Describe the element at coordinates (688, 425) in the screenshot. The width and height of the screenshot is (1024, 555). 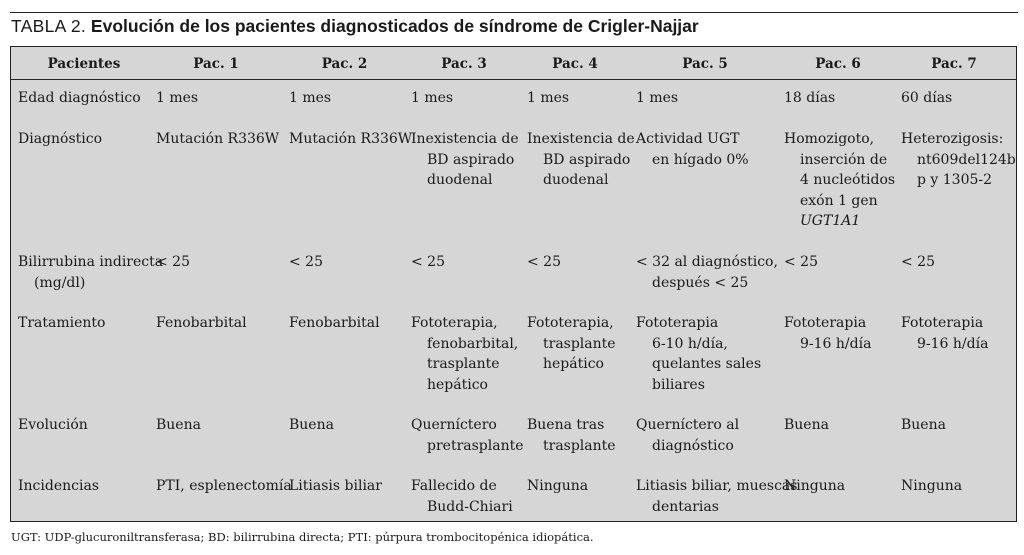
I see `cell-line: Querníctero al` at that location.